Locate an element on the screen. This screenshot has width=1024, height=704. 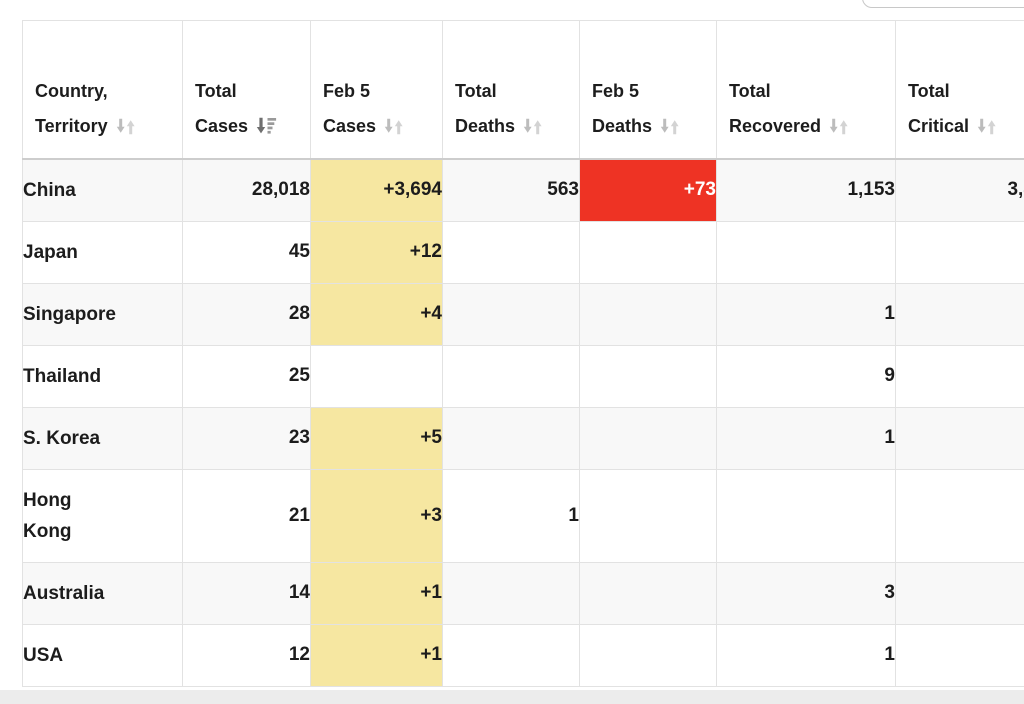
cell-new-cases: +3 is located at coordinates (376, 515).